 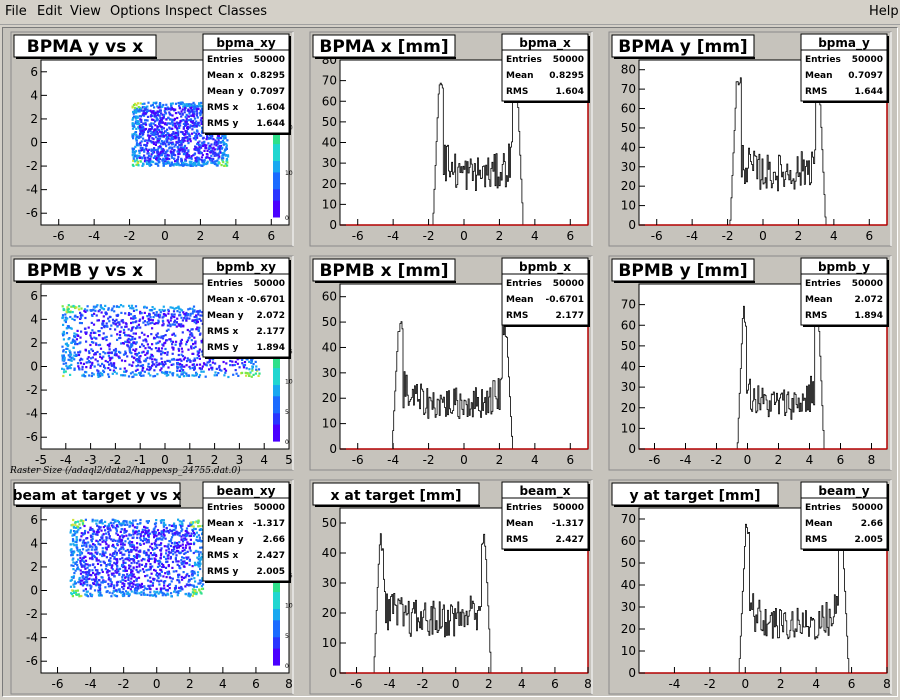 What do you see at coordinates (242, 11) in the screenshot?
I see `menu-classes: Classes` at bounding box center [242, 11].